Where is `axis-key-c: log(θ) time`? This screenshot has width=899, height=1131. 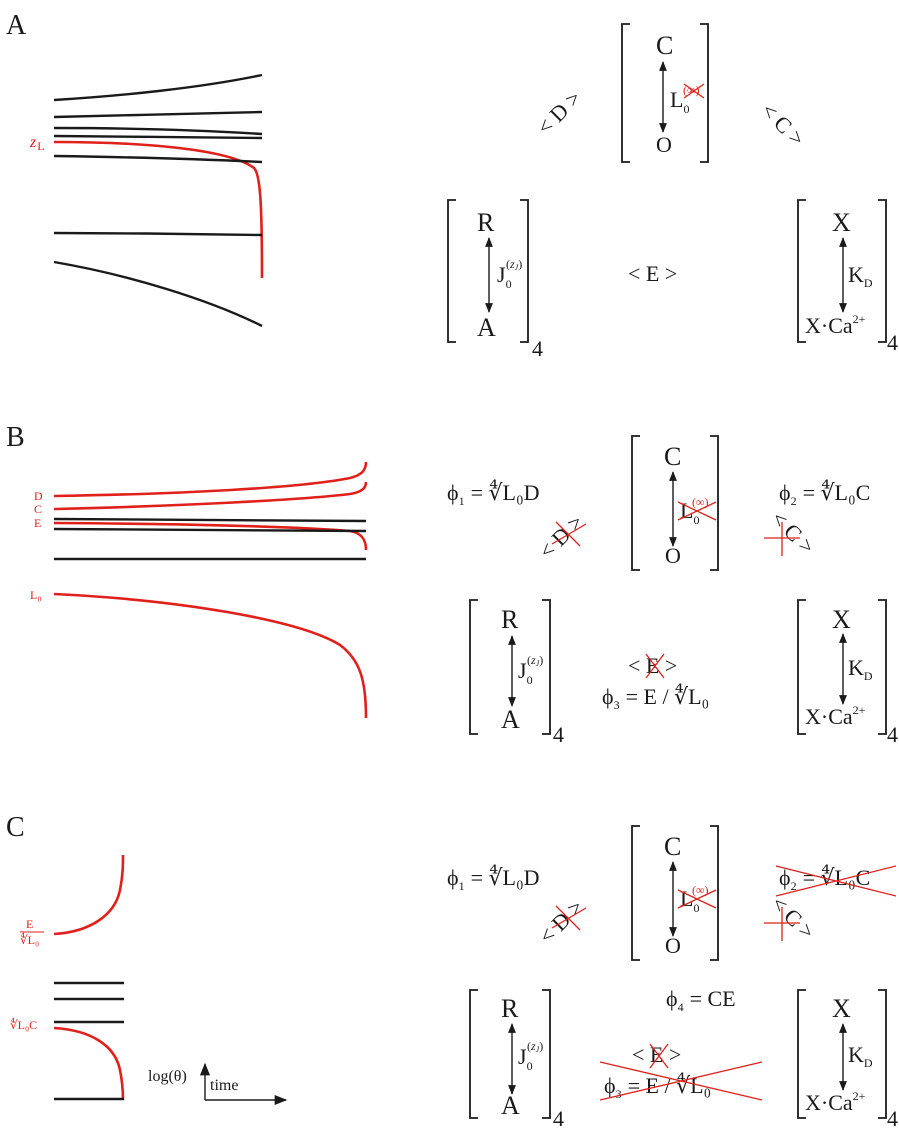
axis-key-c: log(θ) time is located at coordinates (218, 1084).